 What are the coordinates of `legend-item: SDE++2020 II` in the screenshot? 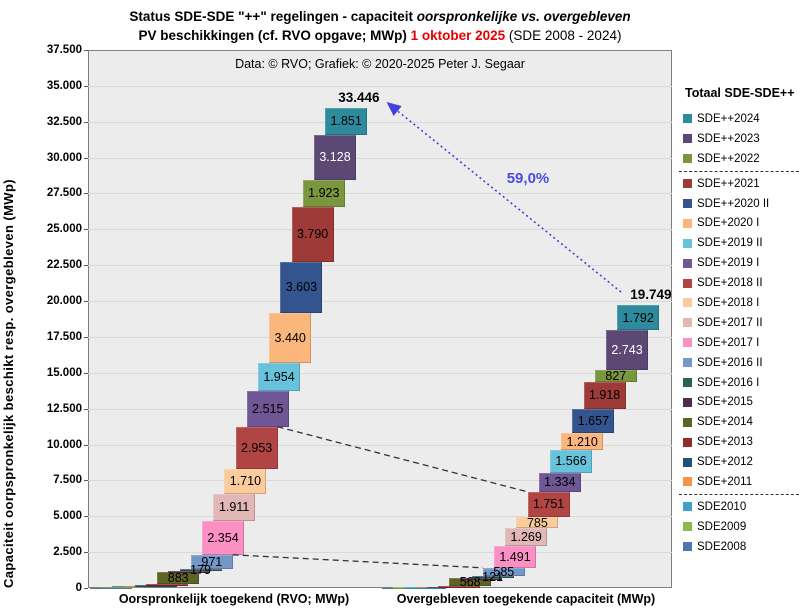 It's located at (744, 204).